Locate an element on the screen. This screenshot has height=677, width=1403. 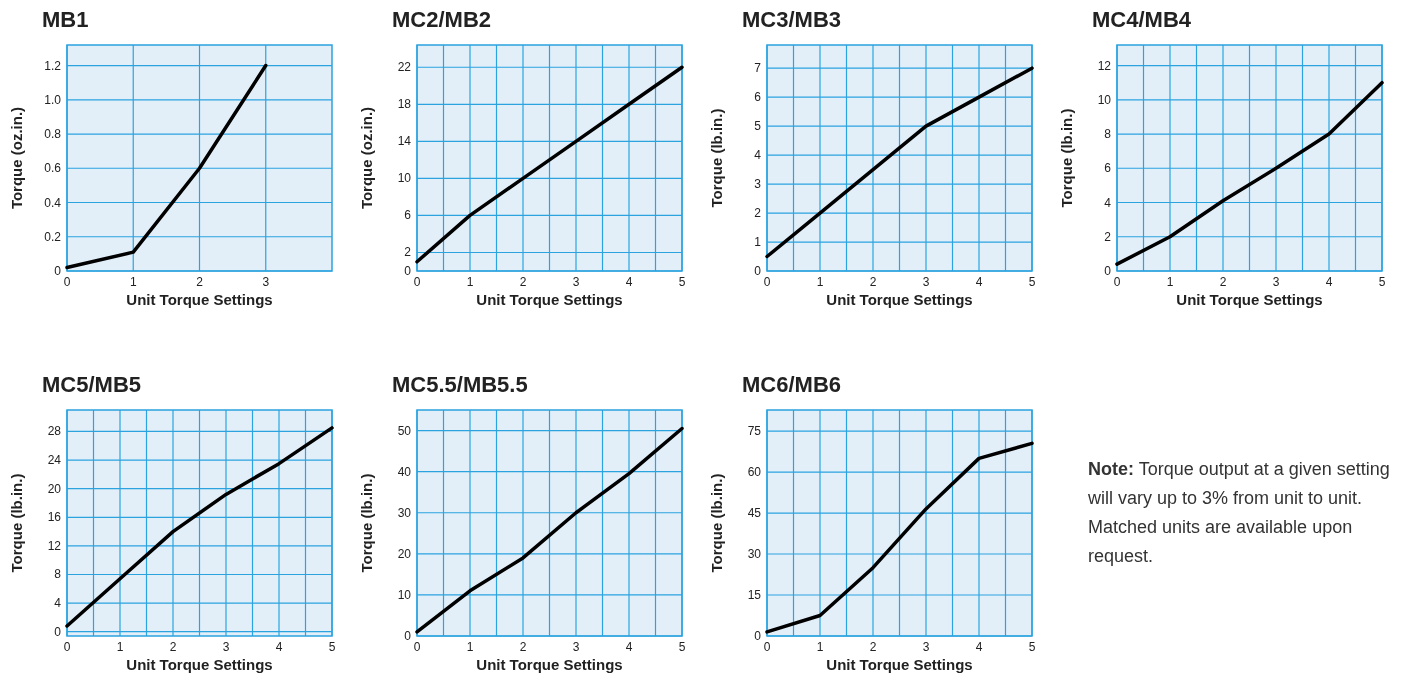
y-tick-label: 0.4 is located at coordinates (53, 202).